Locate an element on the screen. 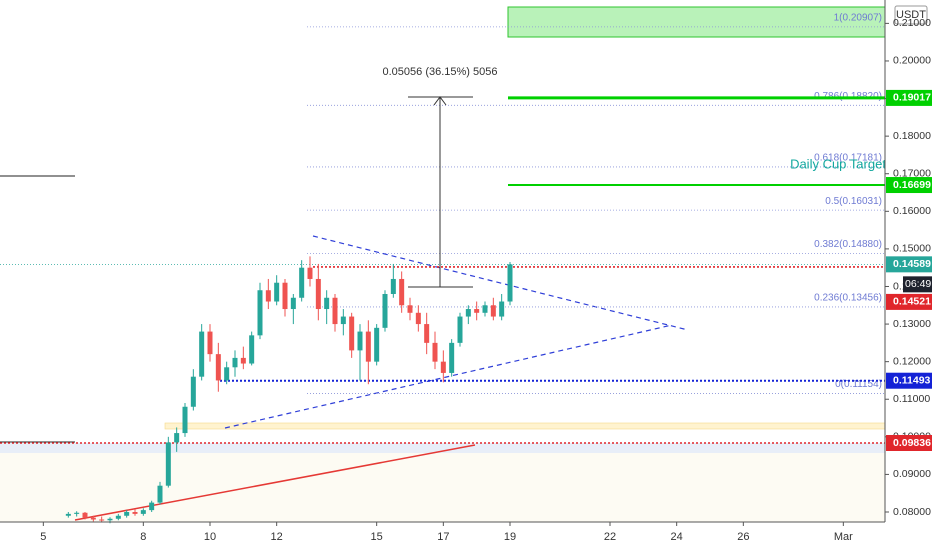 The width and height of the screenshot is (932, 550). fib-label: 0.382(0.14880) is located at coordinates (848, 244).